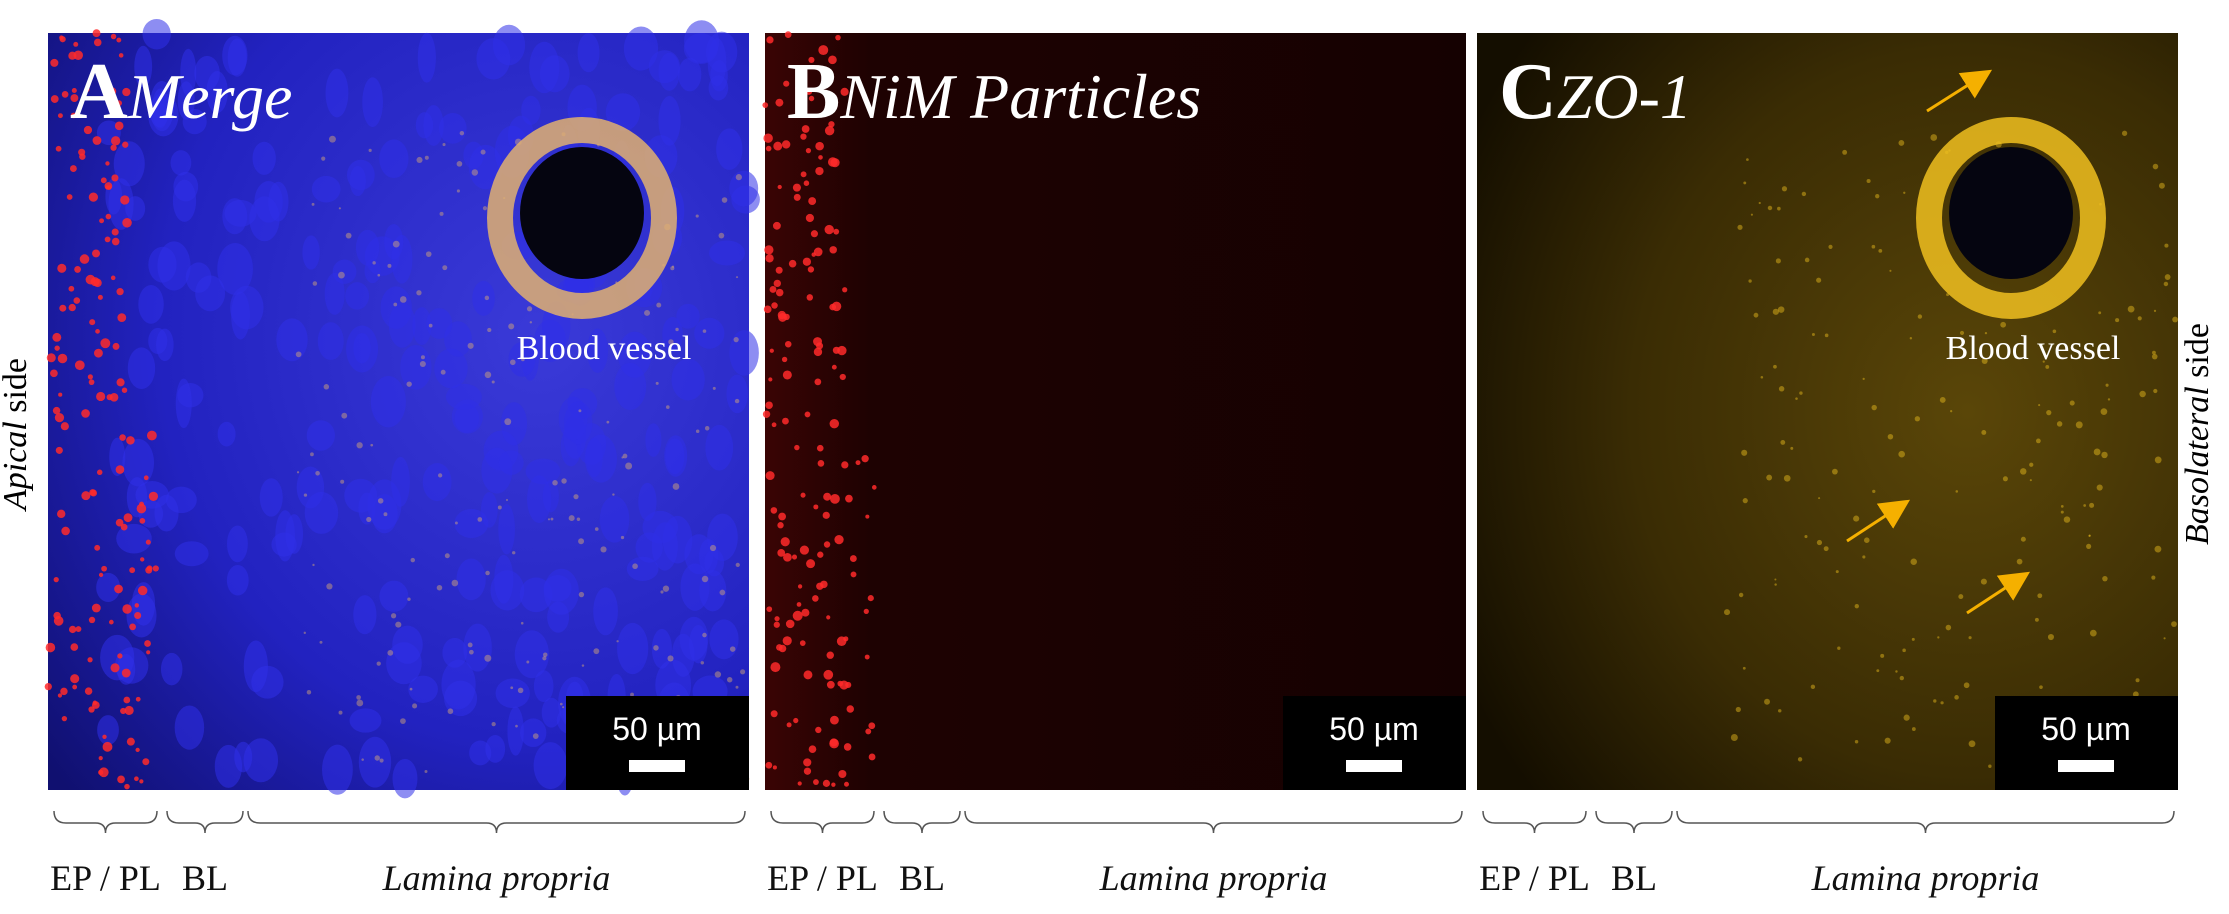  Describe the element at coordinates (1595, 92) in the screenshot. I see `panel-heading: CZO-1` at that location.